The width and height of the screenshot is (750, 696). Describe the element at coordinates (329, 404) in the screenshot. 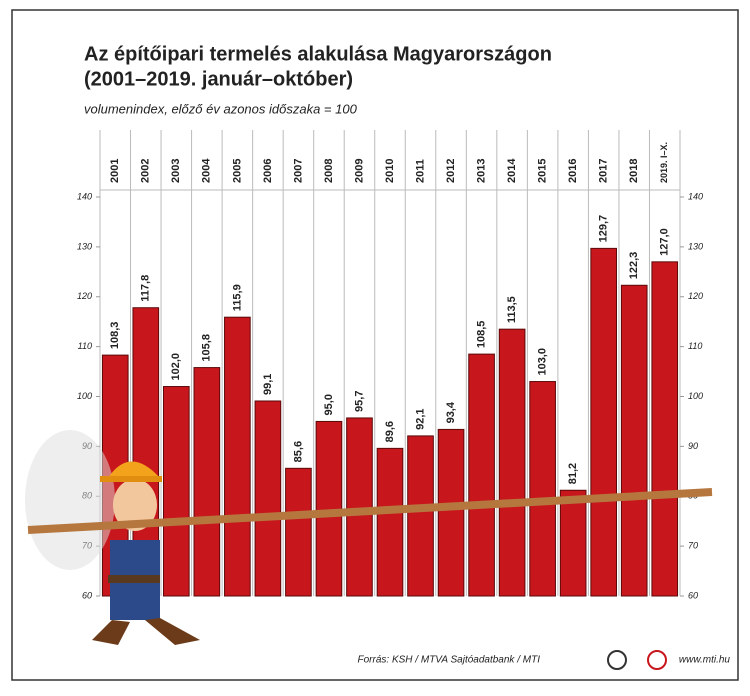

I see `data-label: 95,0` at that location.